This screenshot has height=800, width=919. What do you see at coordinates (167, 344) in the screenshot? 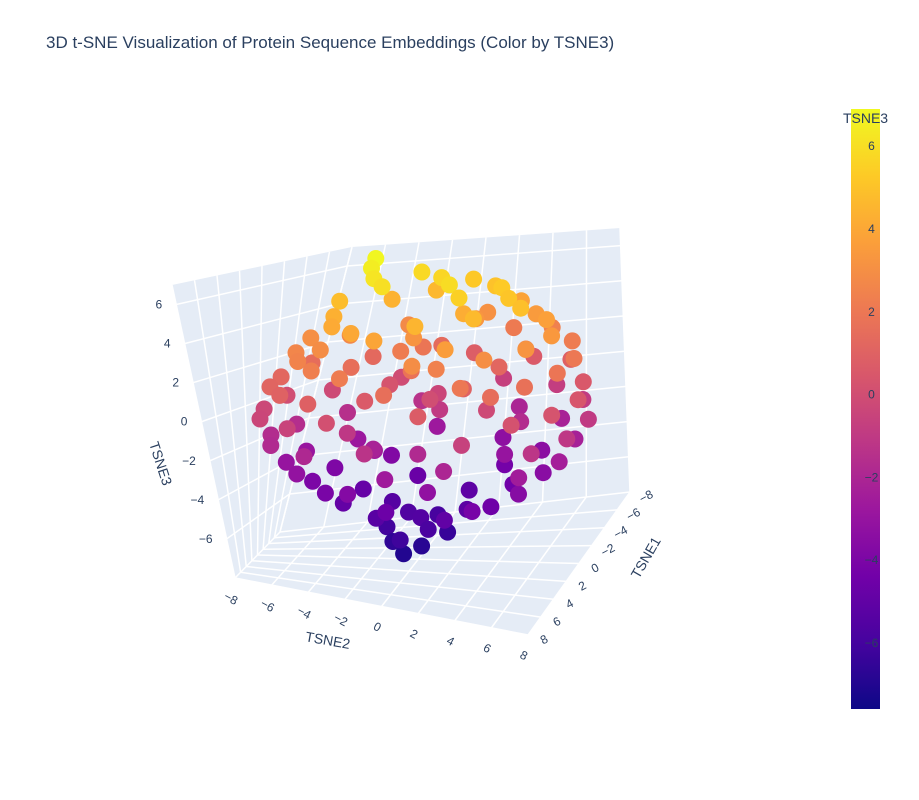
I see `z-tick-label: 4` at bounding box center [167, 344].